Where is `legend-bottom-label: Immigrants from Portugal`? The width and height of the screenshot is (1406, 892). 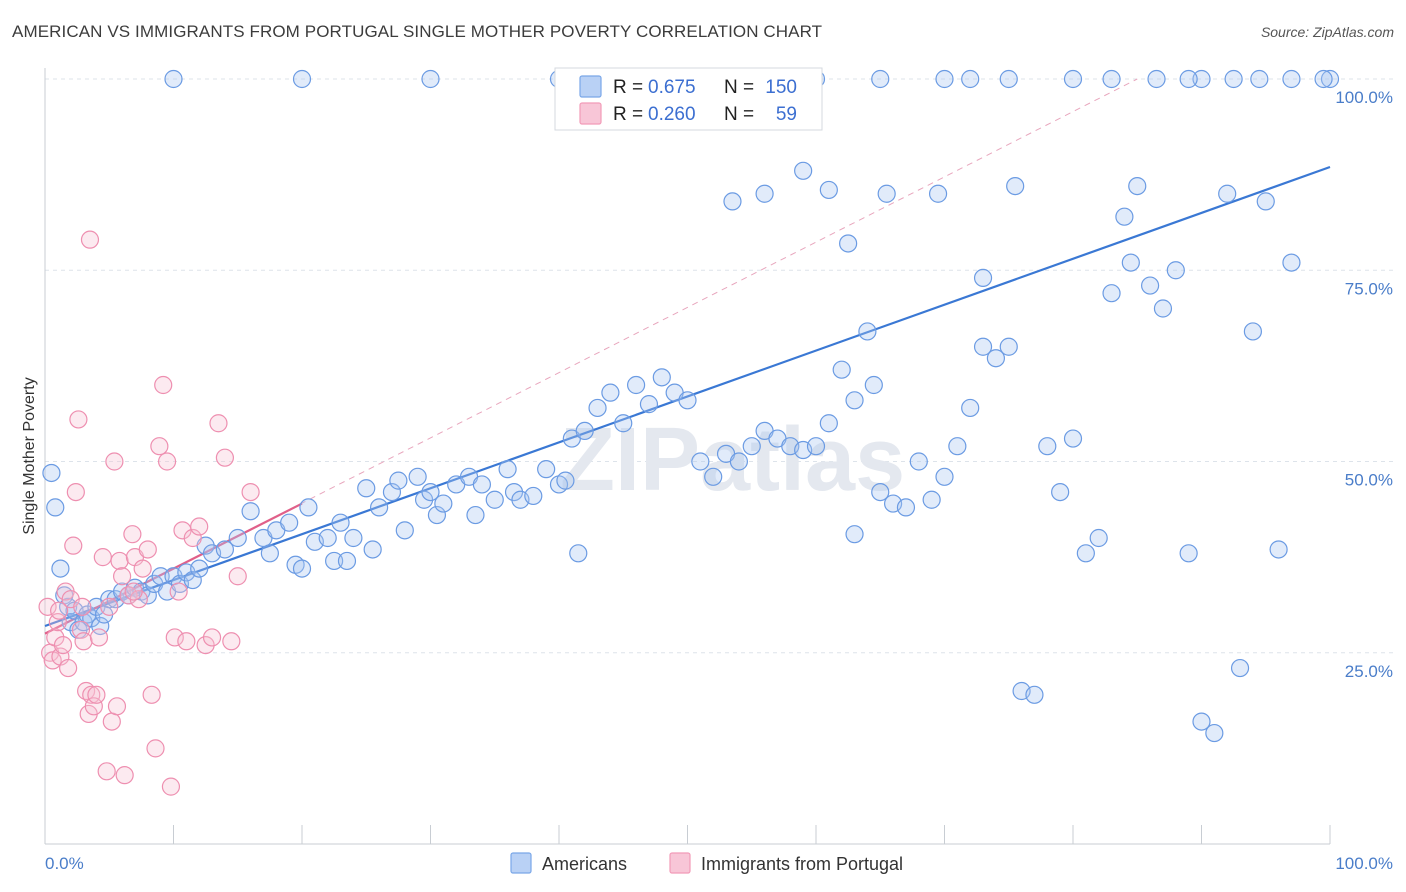
legend-bottom-label: Immigrants from Portugal is located at coordinates (802, 864).